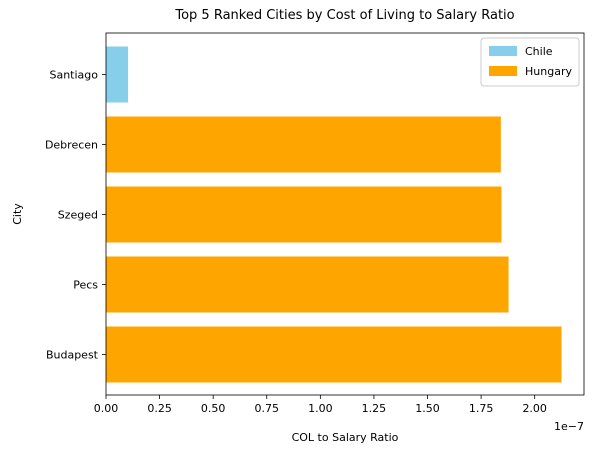  Describe the element at coordinates (569, 426) in the screenshot. I see `x-axis-offset-label: 1e−7` at that location.